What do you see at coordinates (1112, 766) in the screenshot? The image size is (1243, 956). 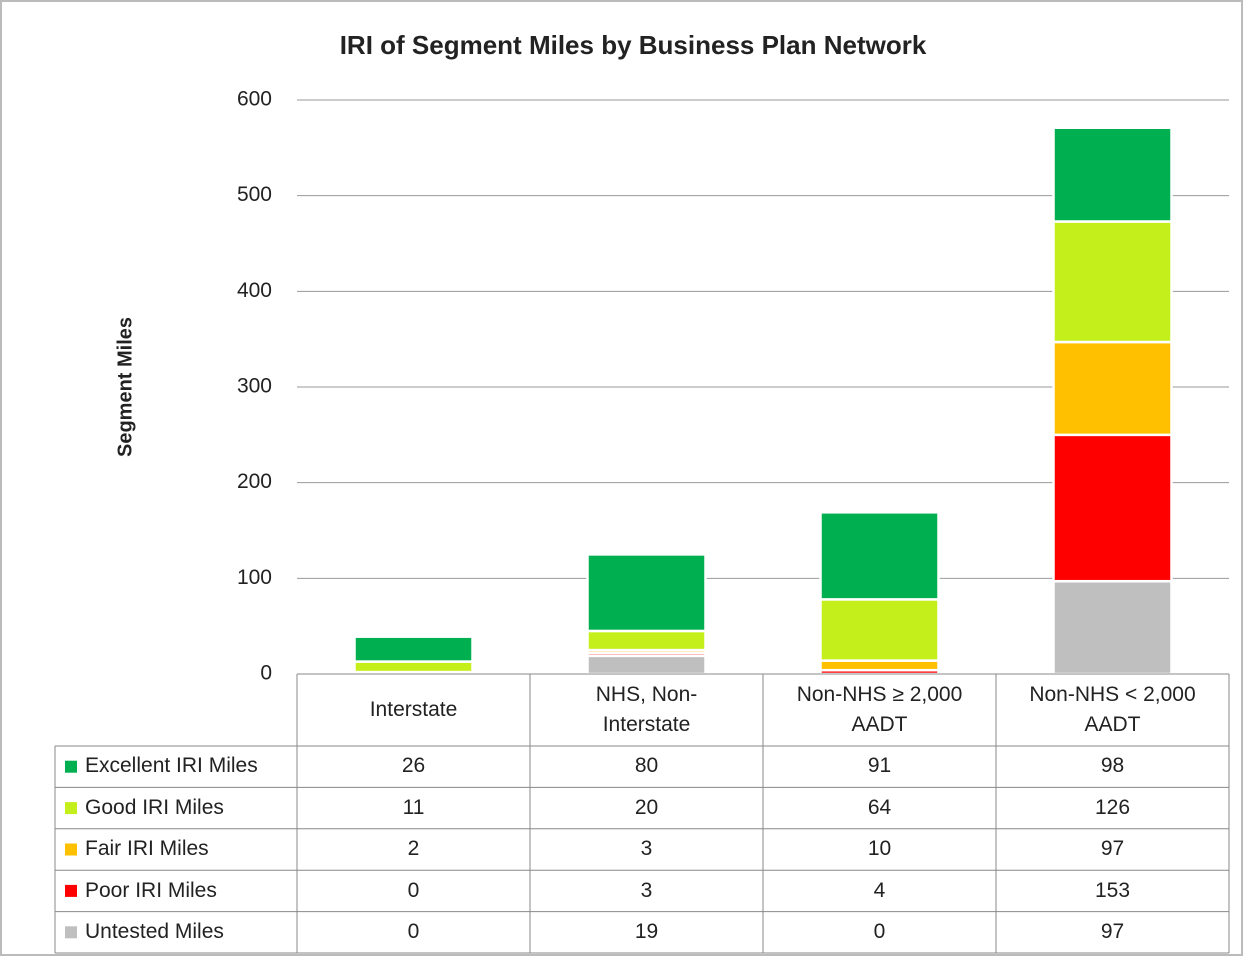 I see `table-value: 98` at bounding box center [1112, 766].